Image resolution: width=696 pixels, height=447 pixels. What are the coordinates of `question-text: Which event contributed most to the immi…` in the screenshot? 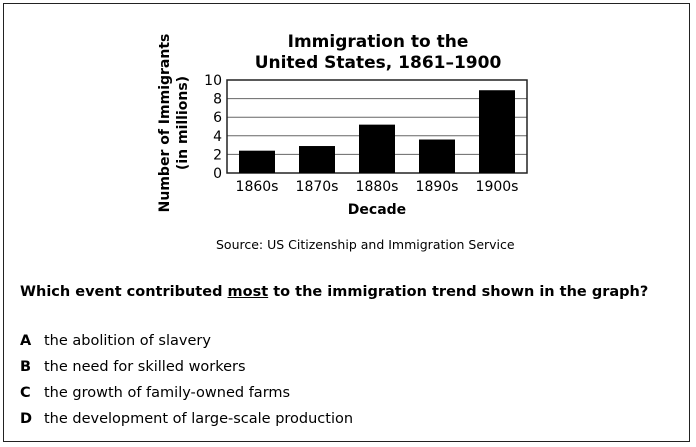 It's located at (340, 292).